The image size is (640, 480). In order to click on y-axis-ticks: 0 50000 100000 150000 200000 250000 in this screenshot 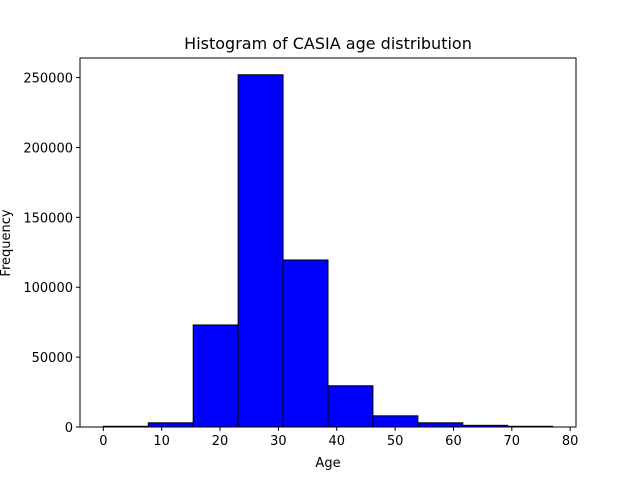, I will do `click(51, 254)`.